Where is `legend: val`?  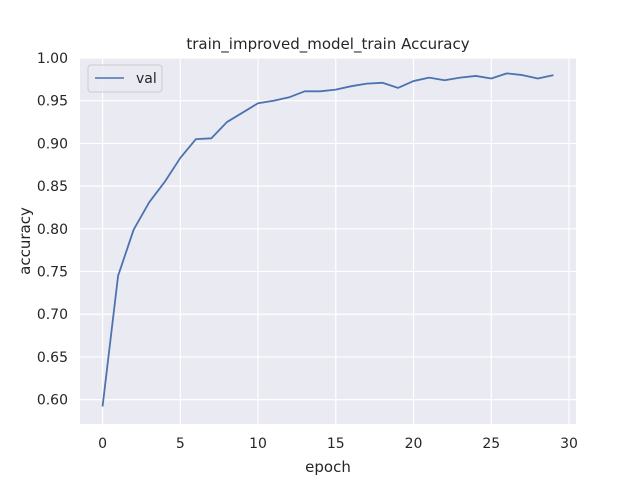
legend: val is located at coordinates (125, 78).